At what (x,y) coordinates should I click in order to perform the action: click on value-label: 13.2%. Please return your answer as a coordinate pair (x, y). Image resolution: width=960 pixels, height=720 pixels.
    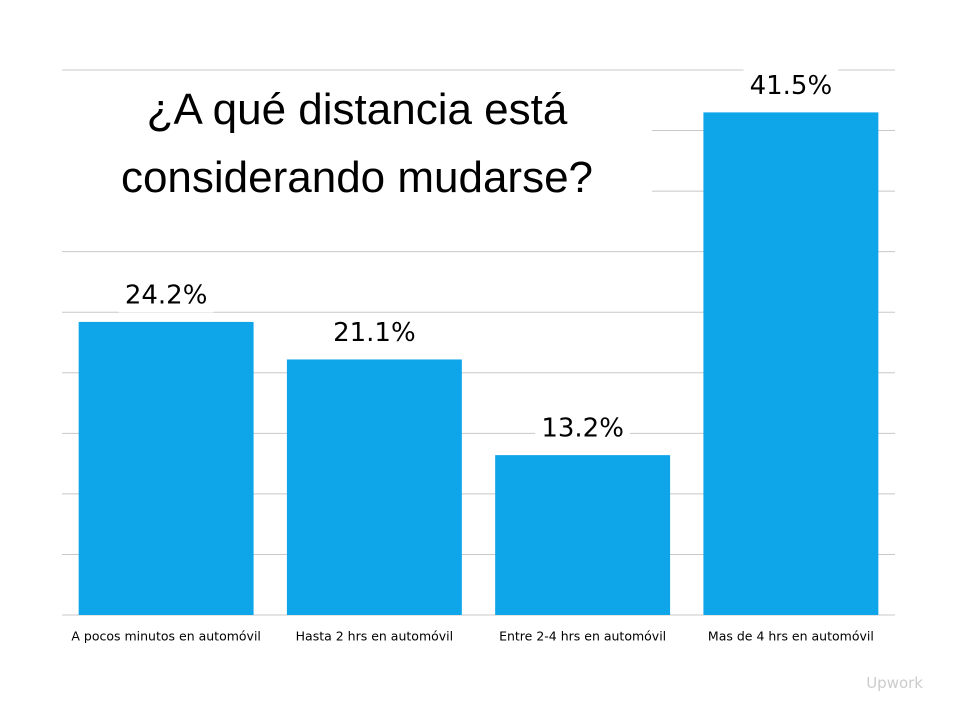
    Looking at the image, I should click on (582, 429).